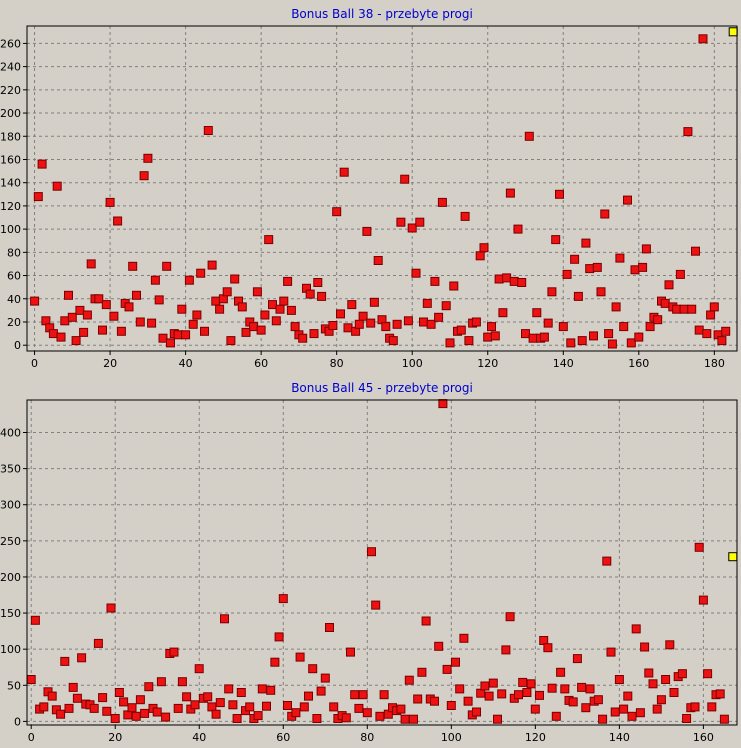 The image size is (741, 748). Describe the element at coordinates (10, 433) in the screenshot. I see `y-tick-label: 400` at that location.